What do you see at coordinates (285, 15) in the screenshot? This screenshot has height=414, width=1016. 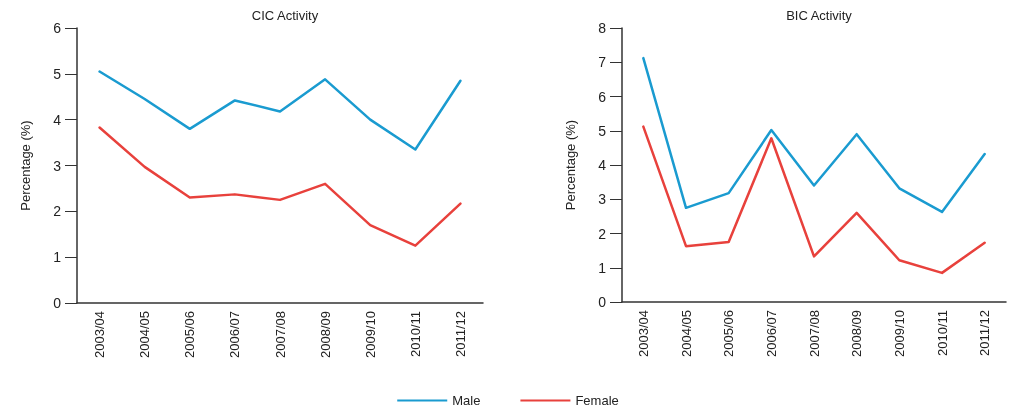 I see `chart-title: CIC Activity` at bounding box center [285, 15].